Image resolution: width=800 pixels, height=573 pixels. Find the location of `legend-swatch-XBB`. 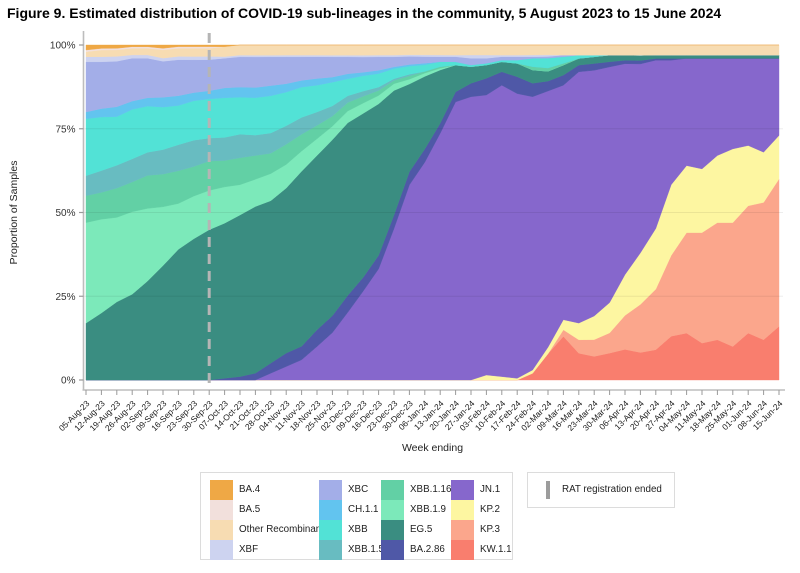

legend-swatch-XBB is located at coordinates (330, 530).